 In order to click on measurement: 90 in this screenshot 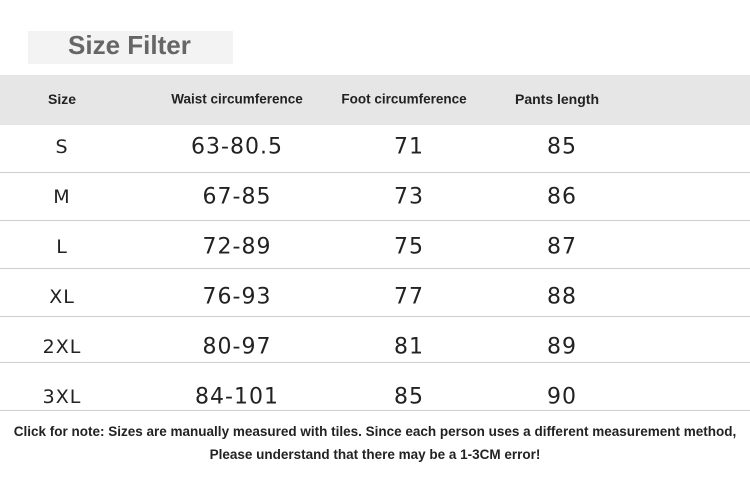, I will do `click(562, 397)`.